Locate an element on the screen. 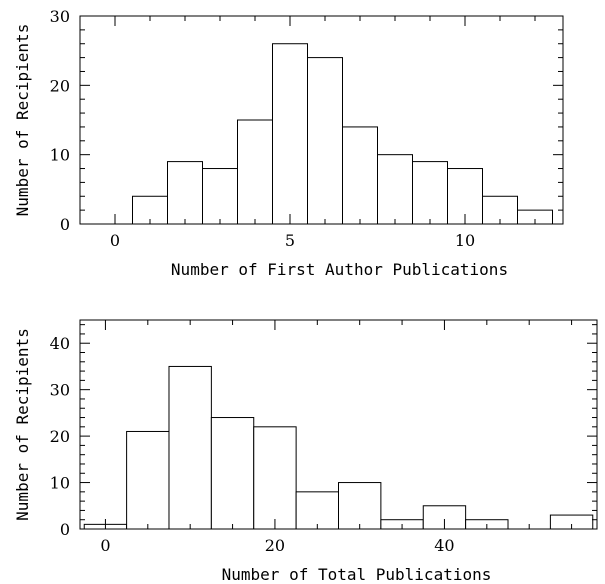 This screenshot has width=605, height=584. x-tick-label: 5 is located at coordinates (290, 240).